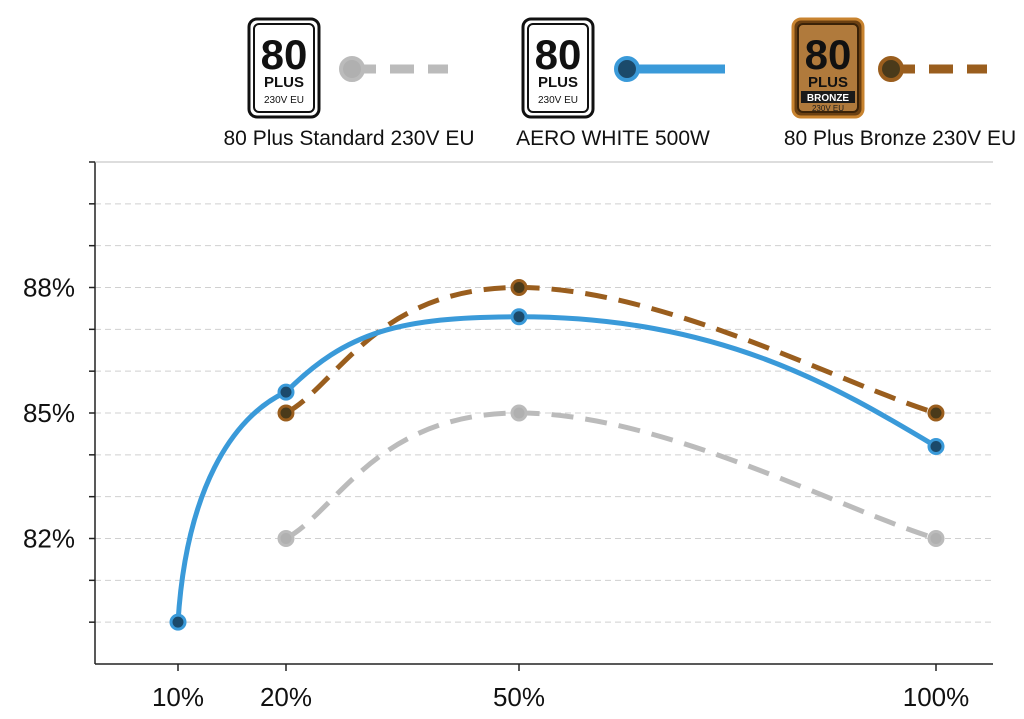  Describe the element at coordinates (519, 697) in the screenshot. I see `x-tick-label: 50%` at that location.